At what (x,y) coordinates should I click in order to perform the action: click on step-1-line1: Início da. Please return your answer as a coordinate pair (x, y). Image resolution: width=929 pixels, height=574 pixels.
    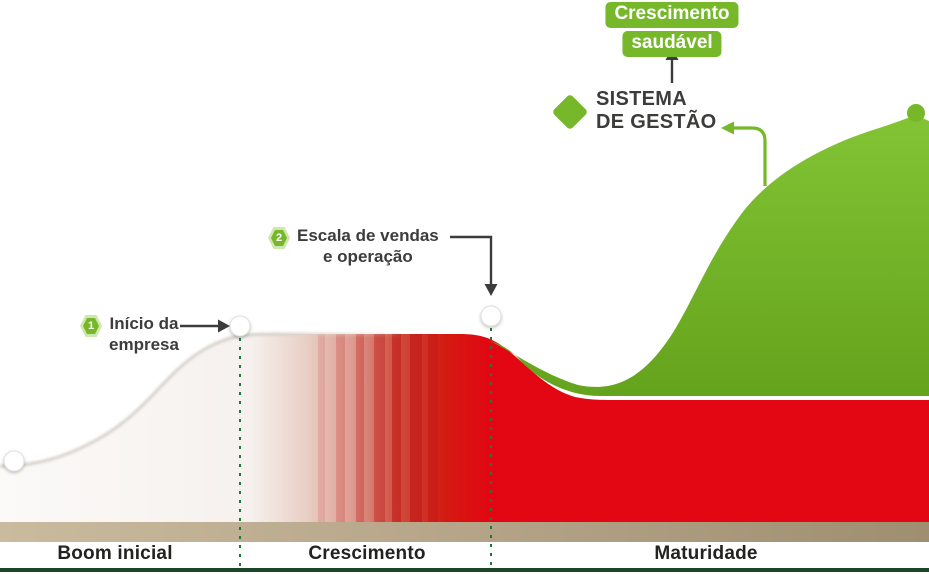
    Looking at the image, I should click on (144, 323).